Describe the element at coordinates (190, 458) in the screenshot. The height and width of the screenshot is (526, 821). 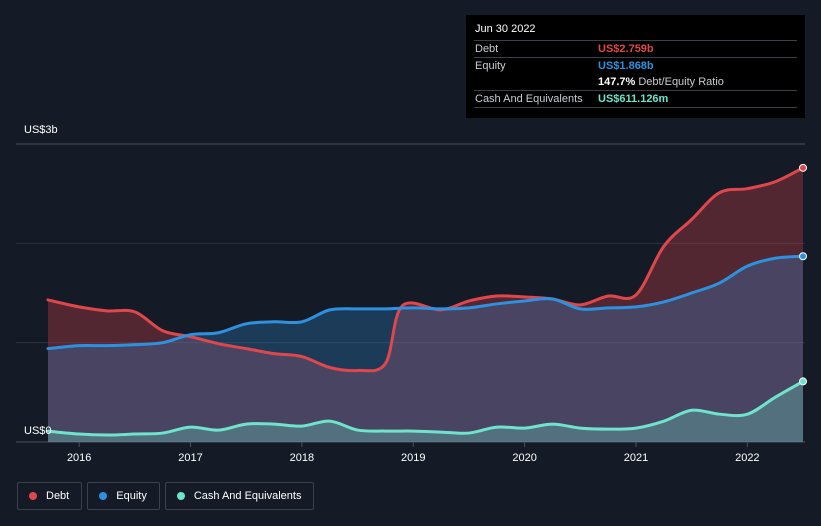
I see `x-tick-label-2017: 2017` at that location.